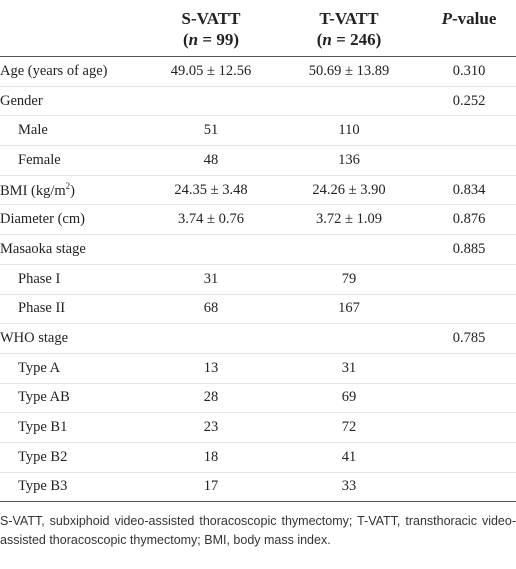  I want to click on table-row: Type A 13 31, so click(258, 368).